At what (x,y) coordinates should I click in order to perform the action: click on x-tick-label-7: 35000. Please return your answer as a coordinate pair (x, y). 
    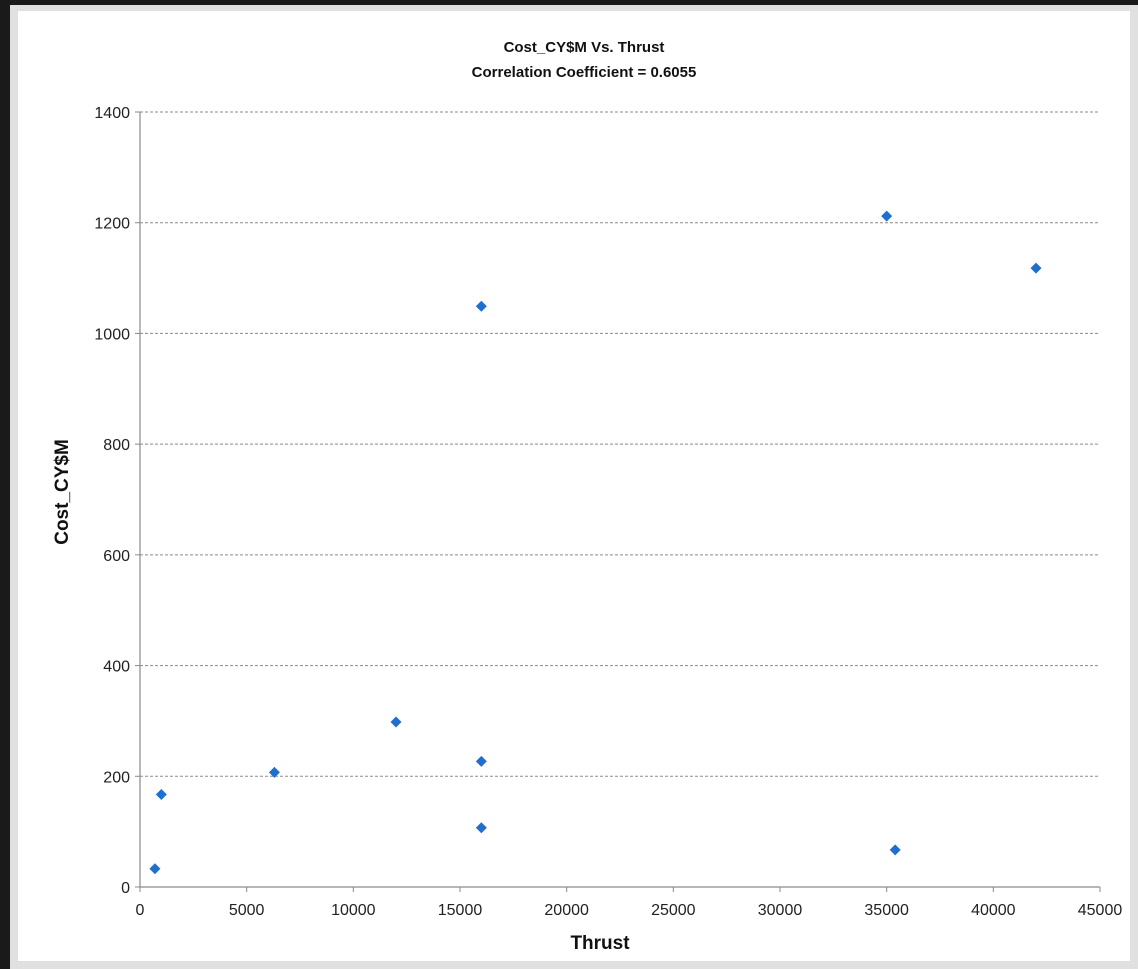
    Looking at the image, I should click on (886, 910).